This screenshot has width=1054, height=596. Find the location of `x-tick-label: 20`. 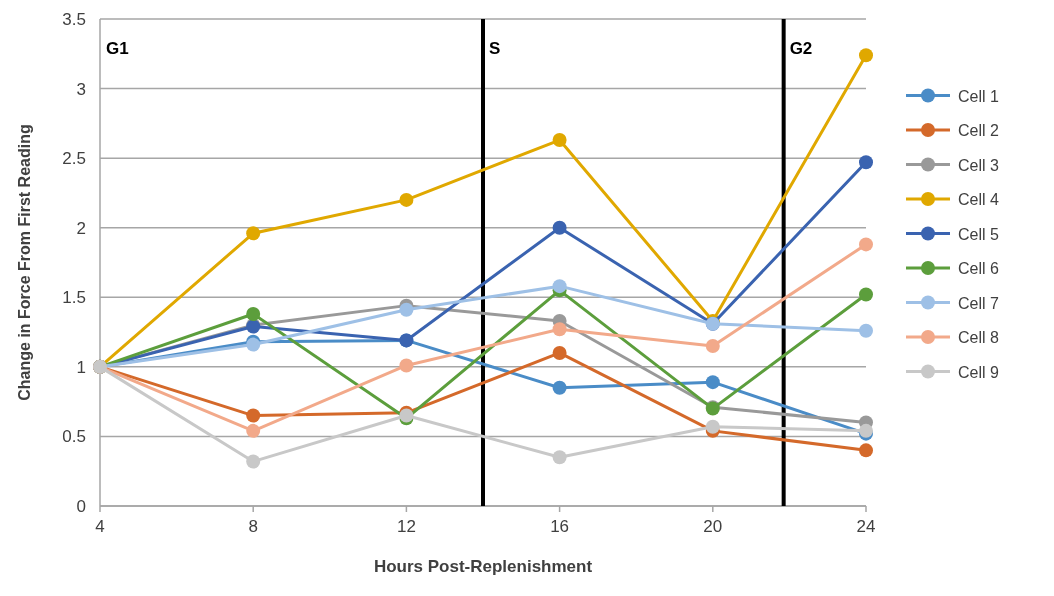

x-tick-label: 20 is located at coordinates (713, 526).